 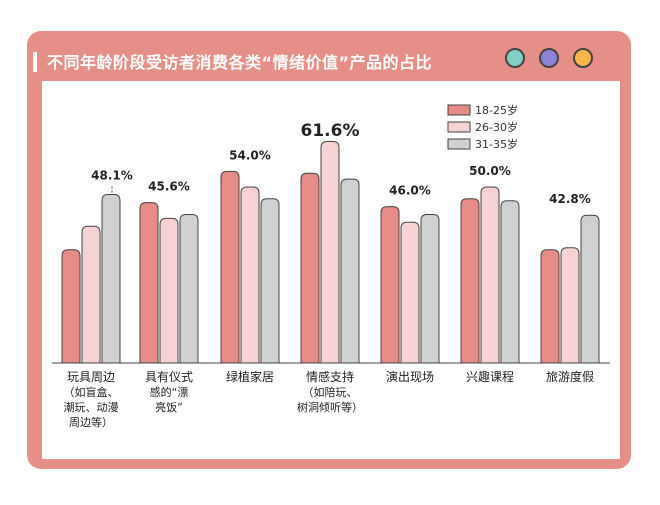 I want to click on legend-label-2: 26-30岁, so click(x=496, y=127).